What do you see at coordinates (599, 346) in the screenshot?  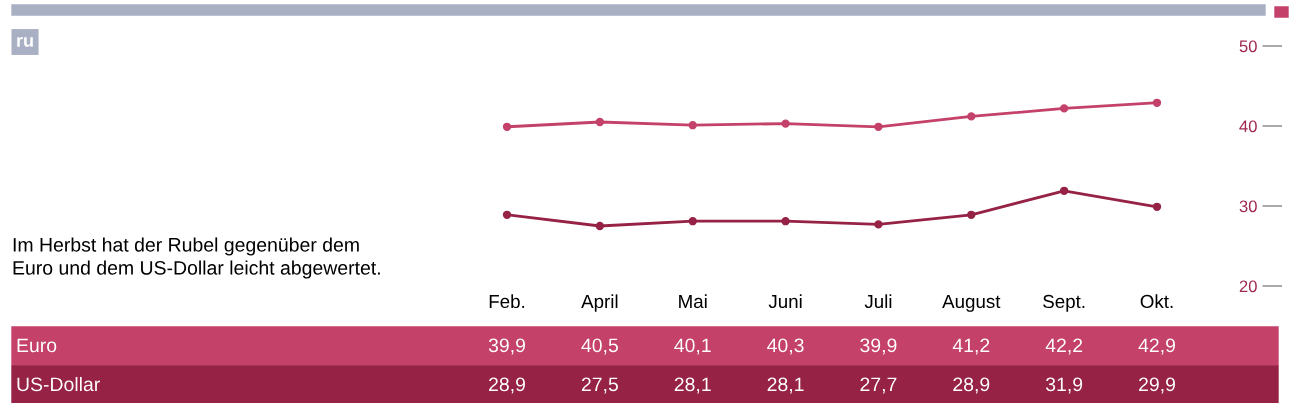 I see `data-label: 40,5` at bounding box center [599, 346].